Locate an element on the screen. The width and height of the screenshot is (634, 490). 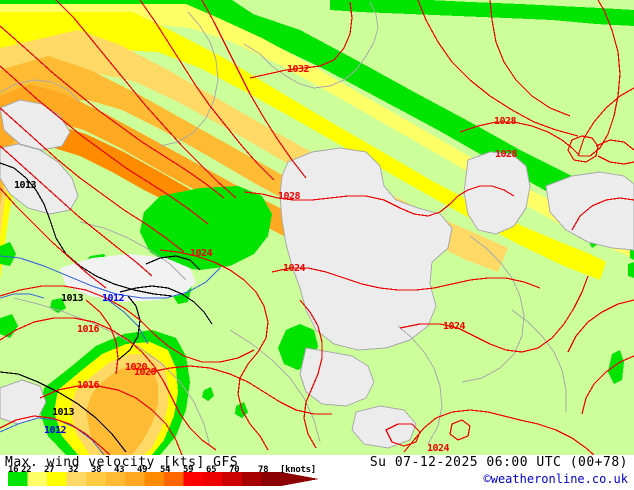
isobar-mid-vertical is located at coordinates (311, 374).